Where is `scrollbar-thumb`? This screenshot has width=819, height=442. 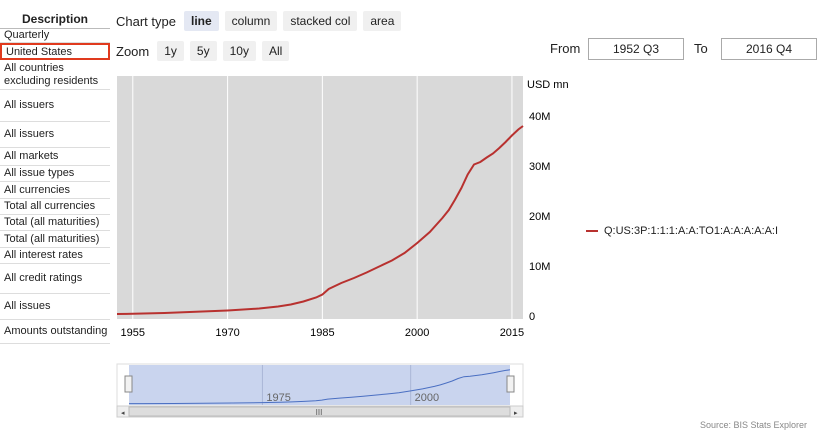 scrollbar-thumb is located at coordinates (319, 411).